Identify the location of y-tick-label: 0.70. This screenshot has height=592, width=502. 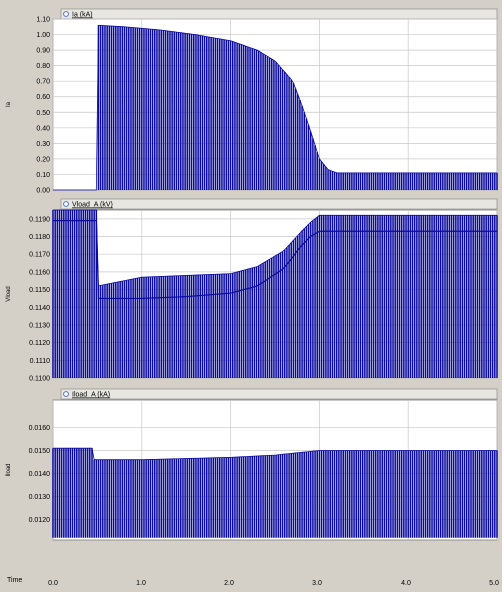
(43, 82).